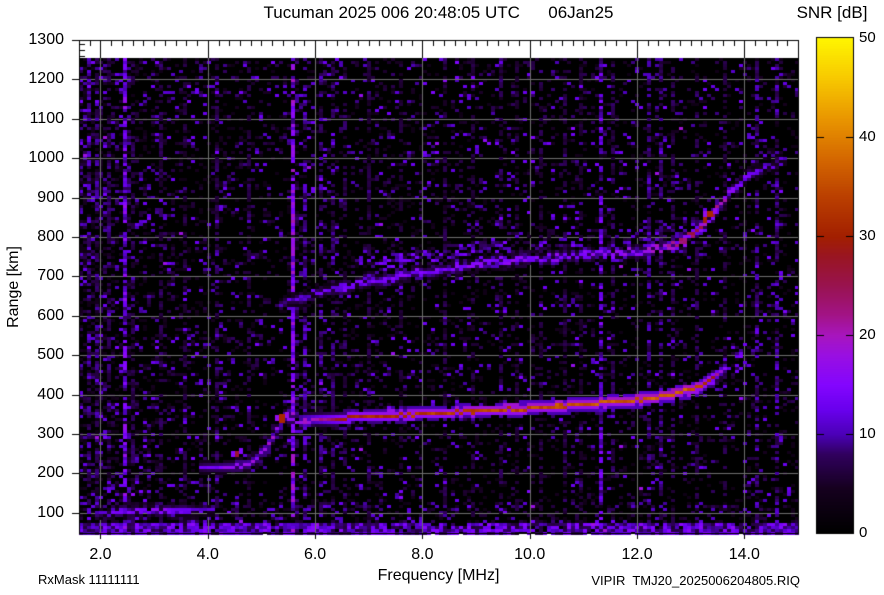 The width and height of the screenshot is (884, 595). I want to click on x-tick-label: 8.0, so click(422, 554).